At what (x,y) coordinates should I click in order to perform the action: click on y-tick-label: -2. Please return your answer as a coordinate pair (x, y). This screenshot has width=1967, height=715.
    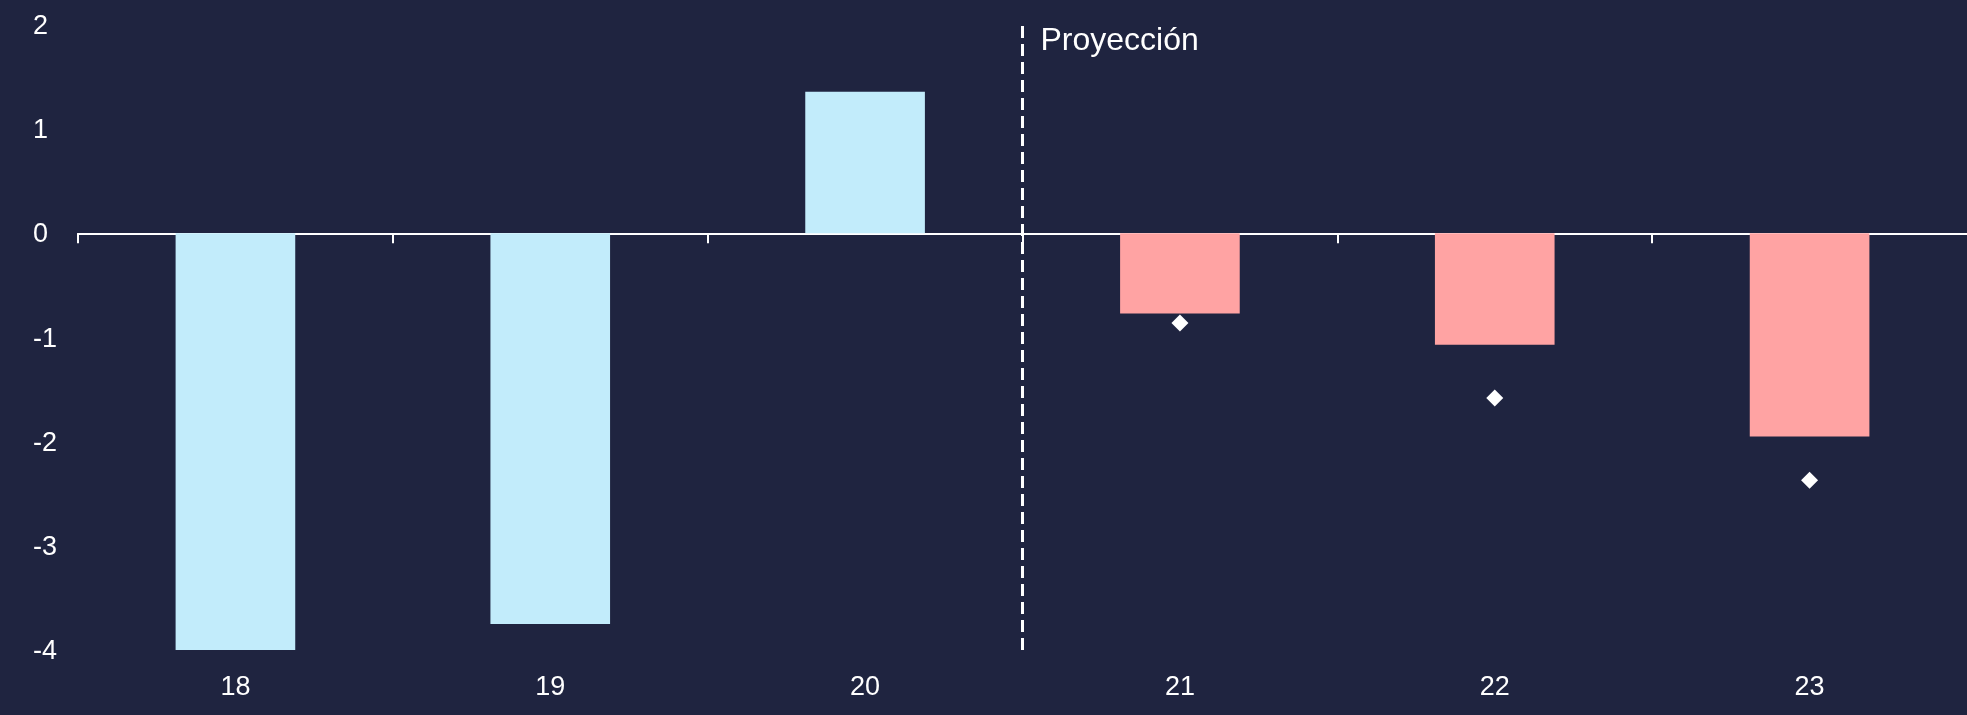
    Looking at the image, I should click on (45, 441).